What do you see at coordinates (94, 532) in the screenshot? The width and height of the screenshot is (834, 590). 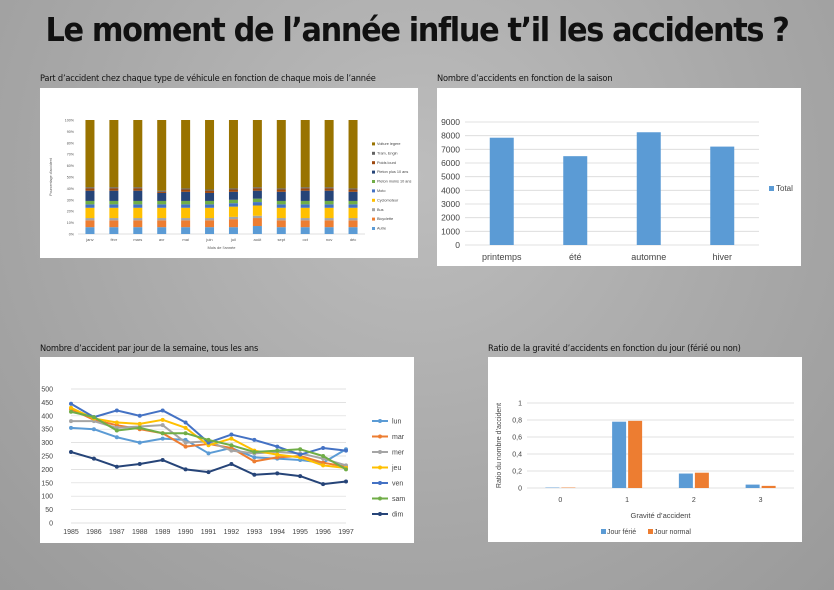 I see `chart3-x-tick-label: 1986` at bounding box center [94, 532].